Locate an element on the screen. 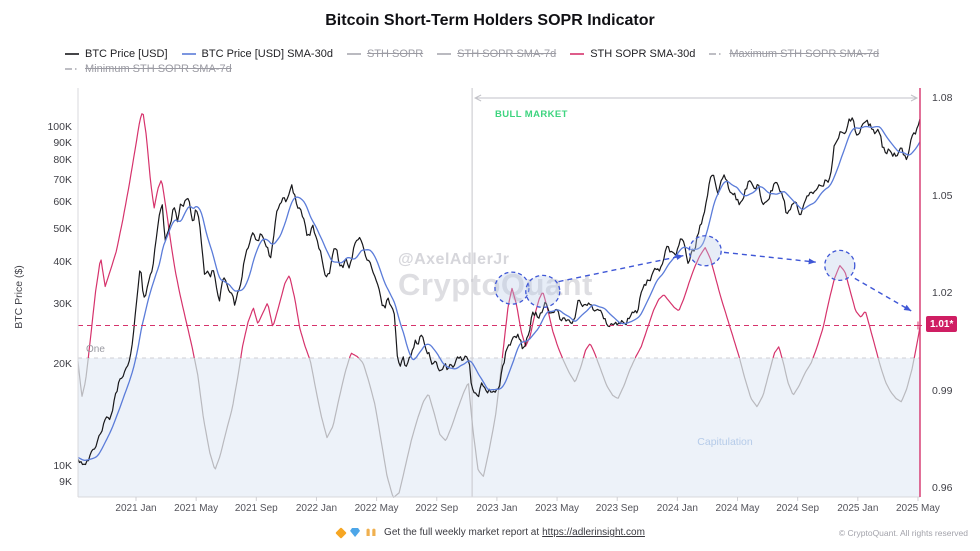 The height and width of the screenshot is (551, 980). legend-item: STH SOPR SMA-30d is located at coordinates (632, 54).